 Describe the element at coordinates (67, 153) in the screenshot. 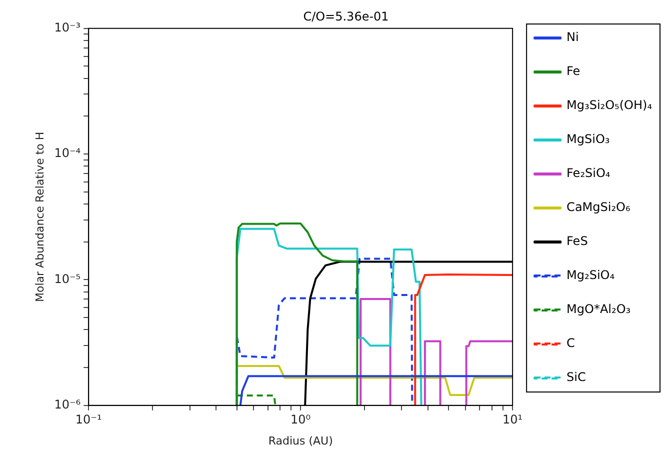

I see `y-tick-label: 10⁻⁴` at that location.